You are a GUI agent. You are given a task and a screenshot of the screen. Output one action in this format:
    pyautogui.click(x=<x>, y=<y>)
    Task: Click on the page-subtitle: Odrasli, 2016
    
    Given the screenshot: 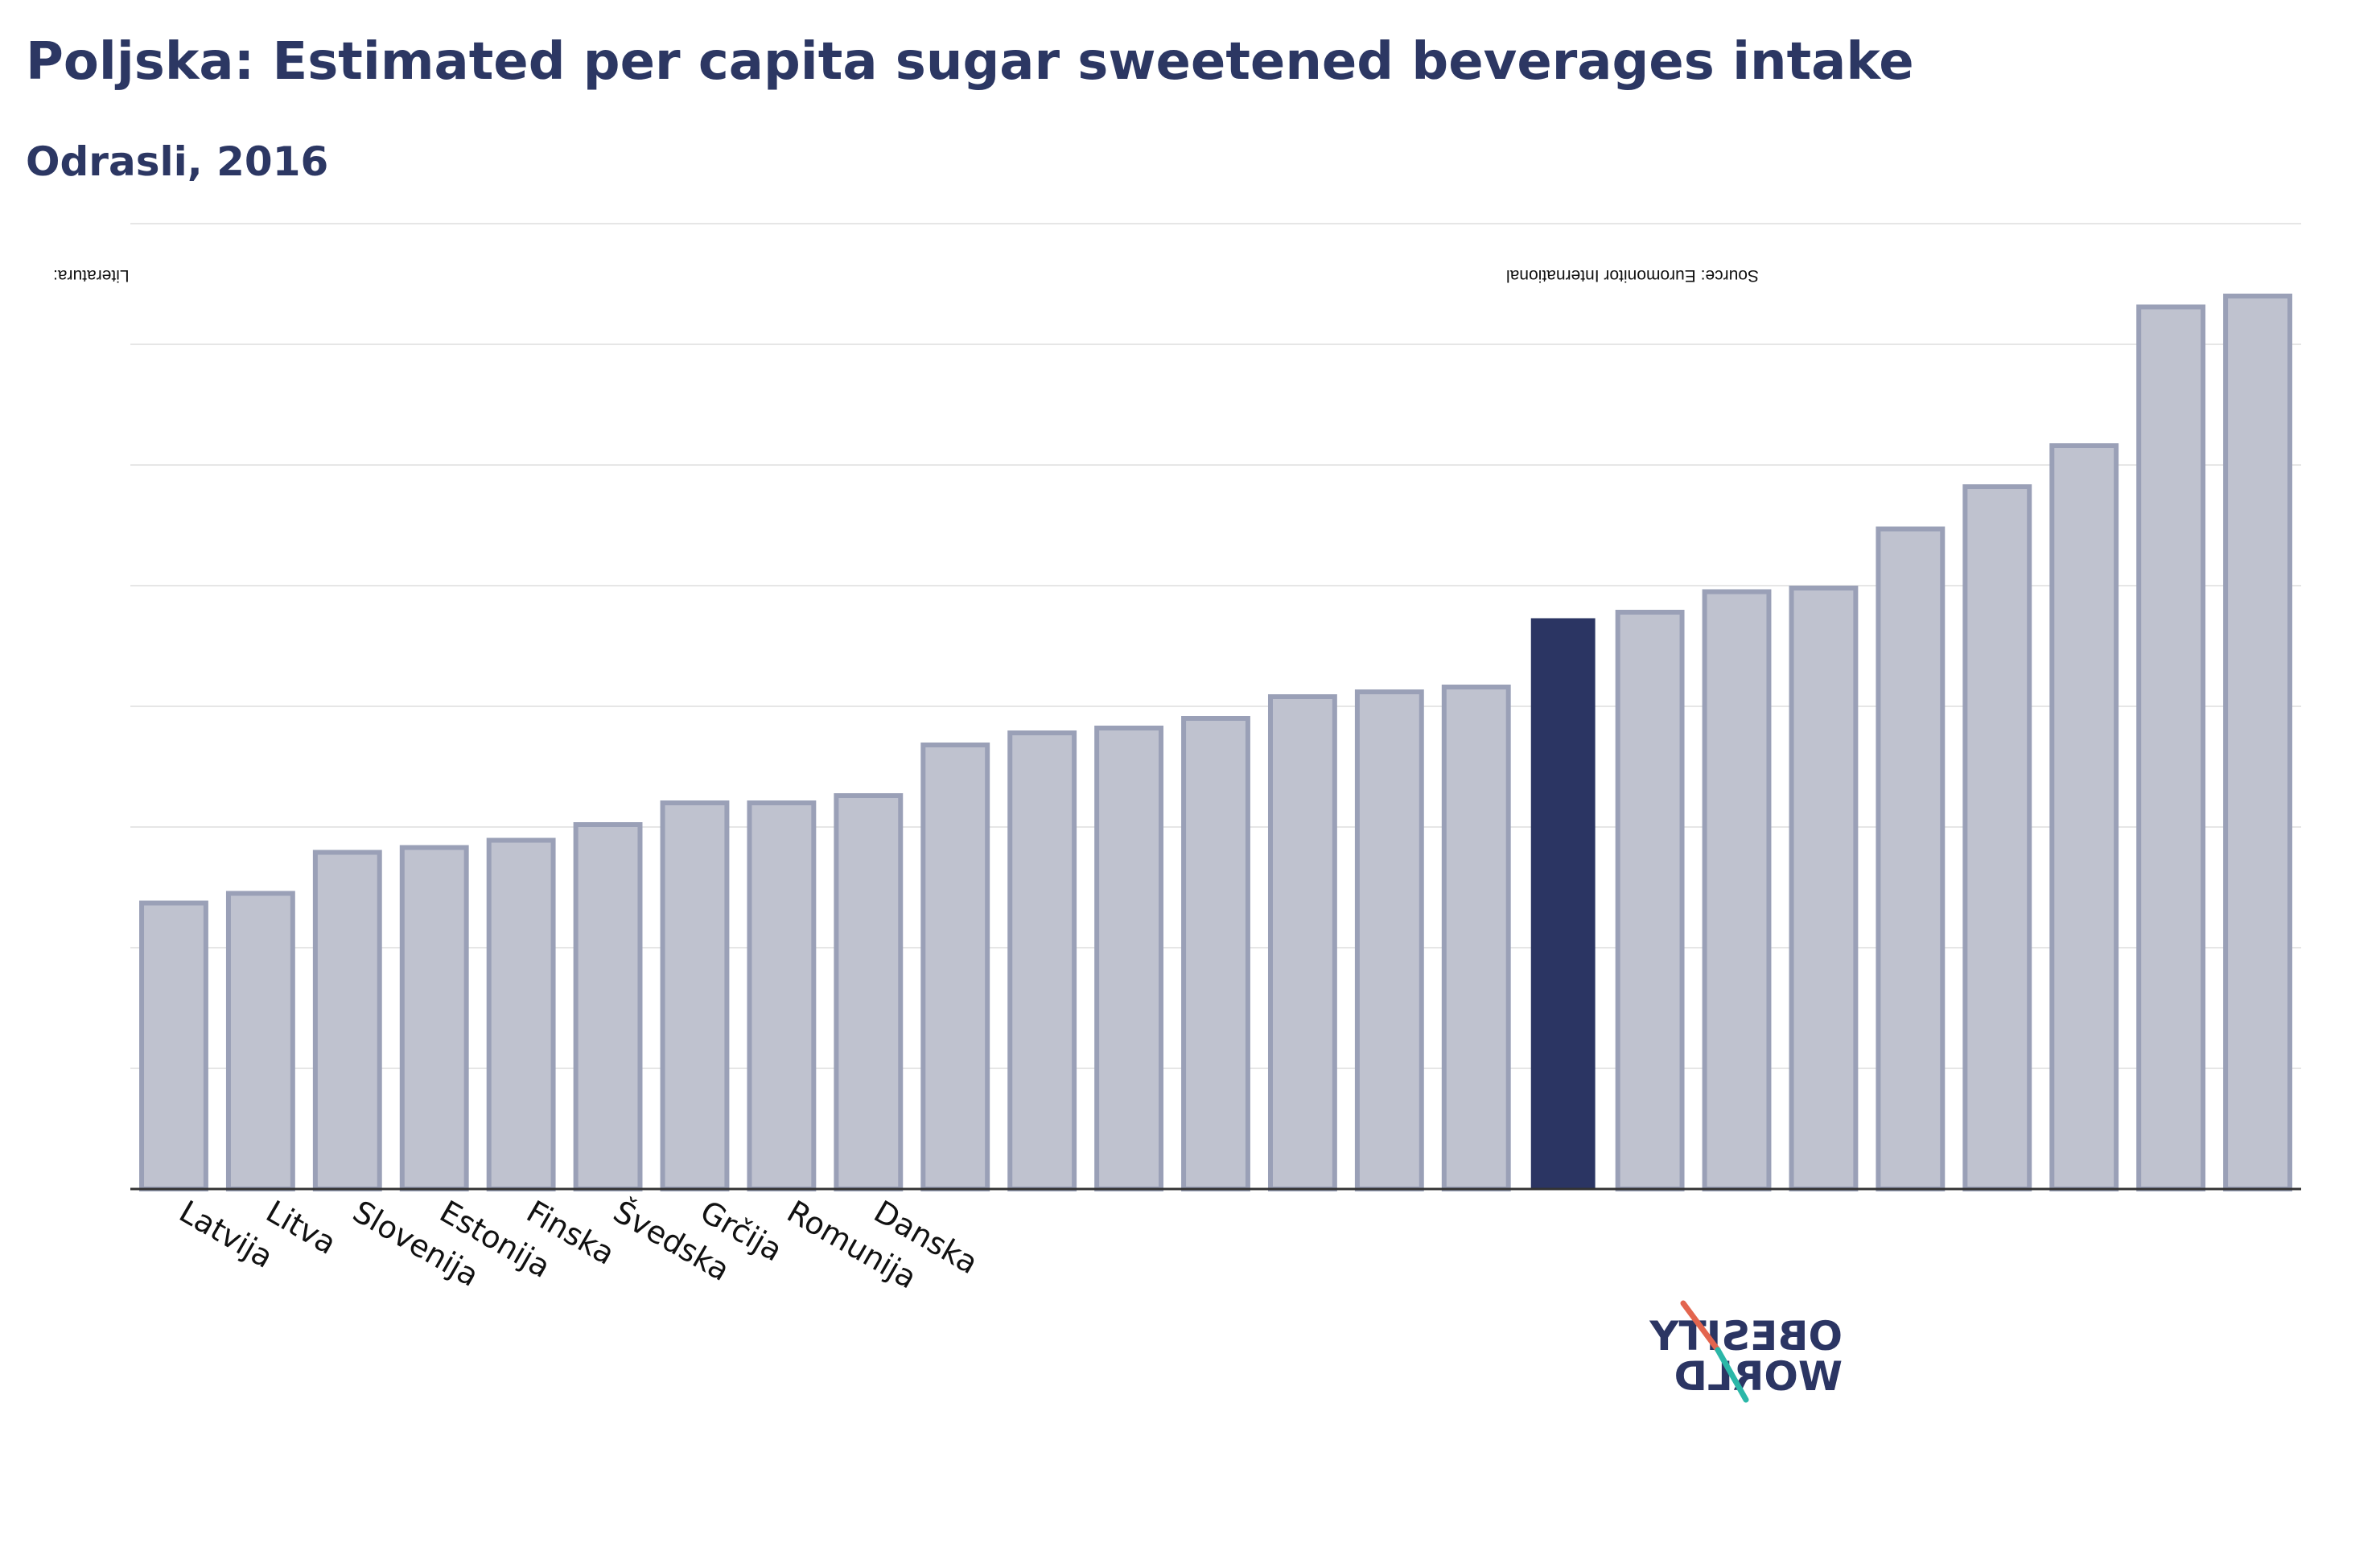 What is the action you would take?
    pyautogui.click(x=177, y=162)
    